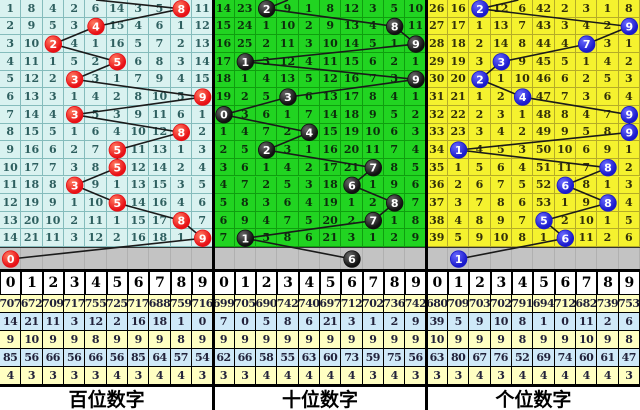 The width and height of the screenshot is (640, 410). What do you see at coordinates (565, 322) in the screenshot?
I see `stat-cell: 0` at bounding box center [565, 322].